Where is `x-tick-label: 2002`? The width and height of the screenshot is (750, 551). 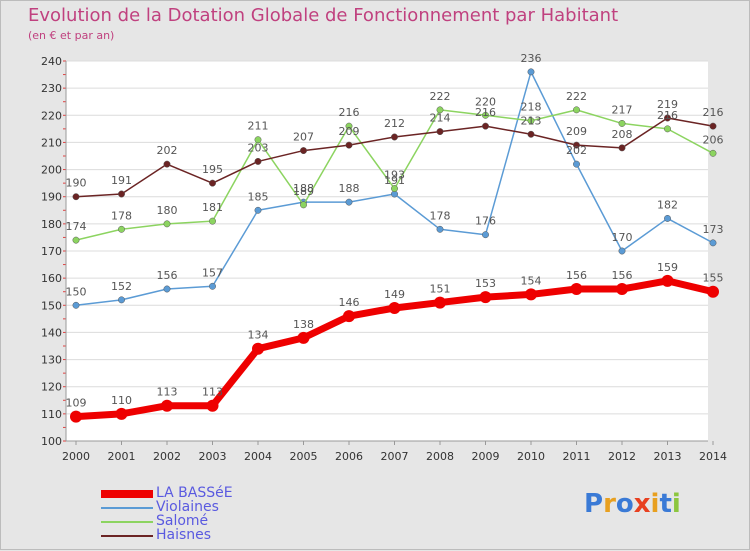
x-tick-label: 2002 is located at coordinates (167, 456).